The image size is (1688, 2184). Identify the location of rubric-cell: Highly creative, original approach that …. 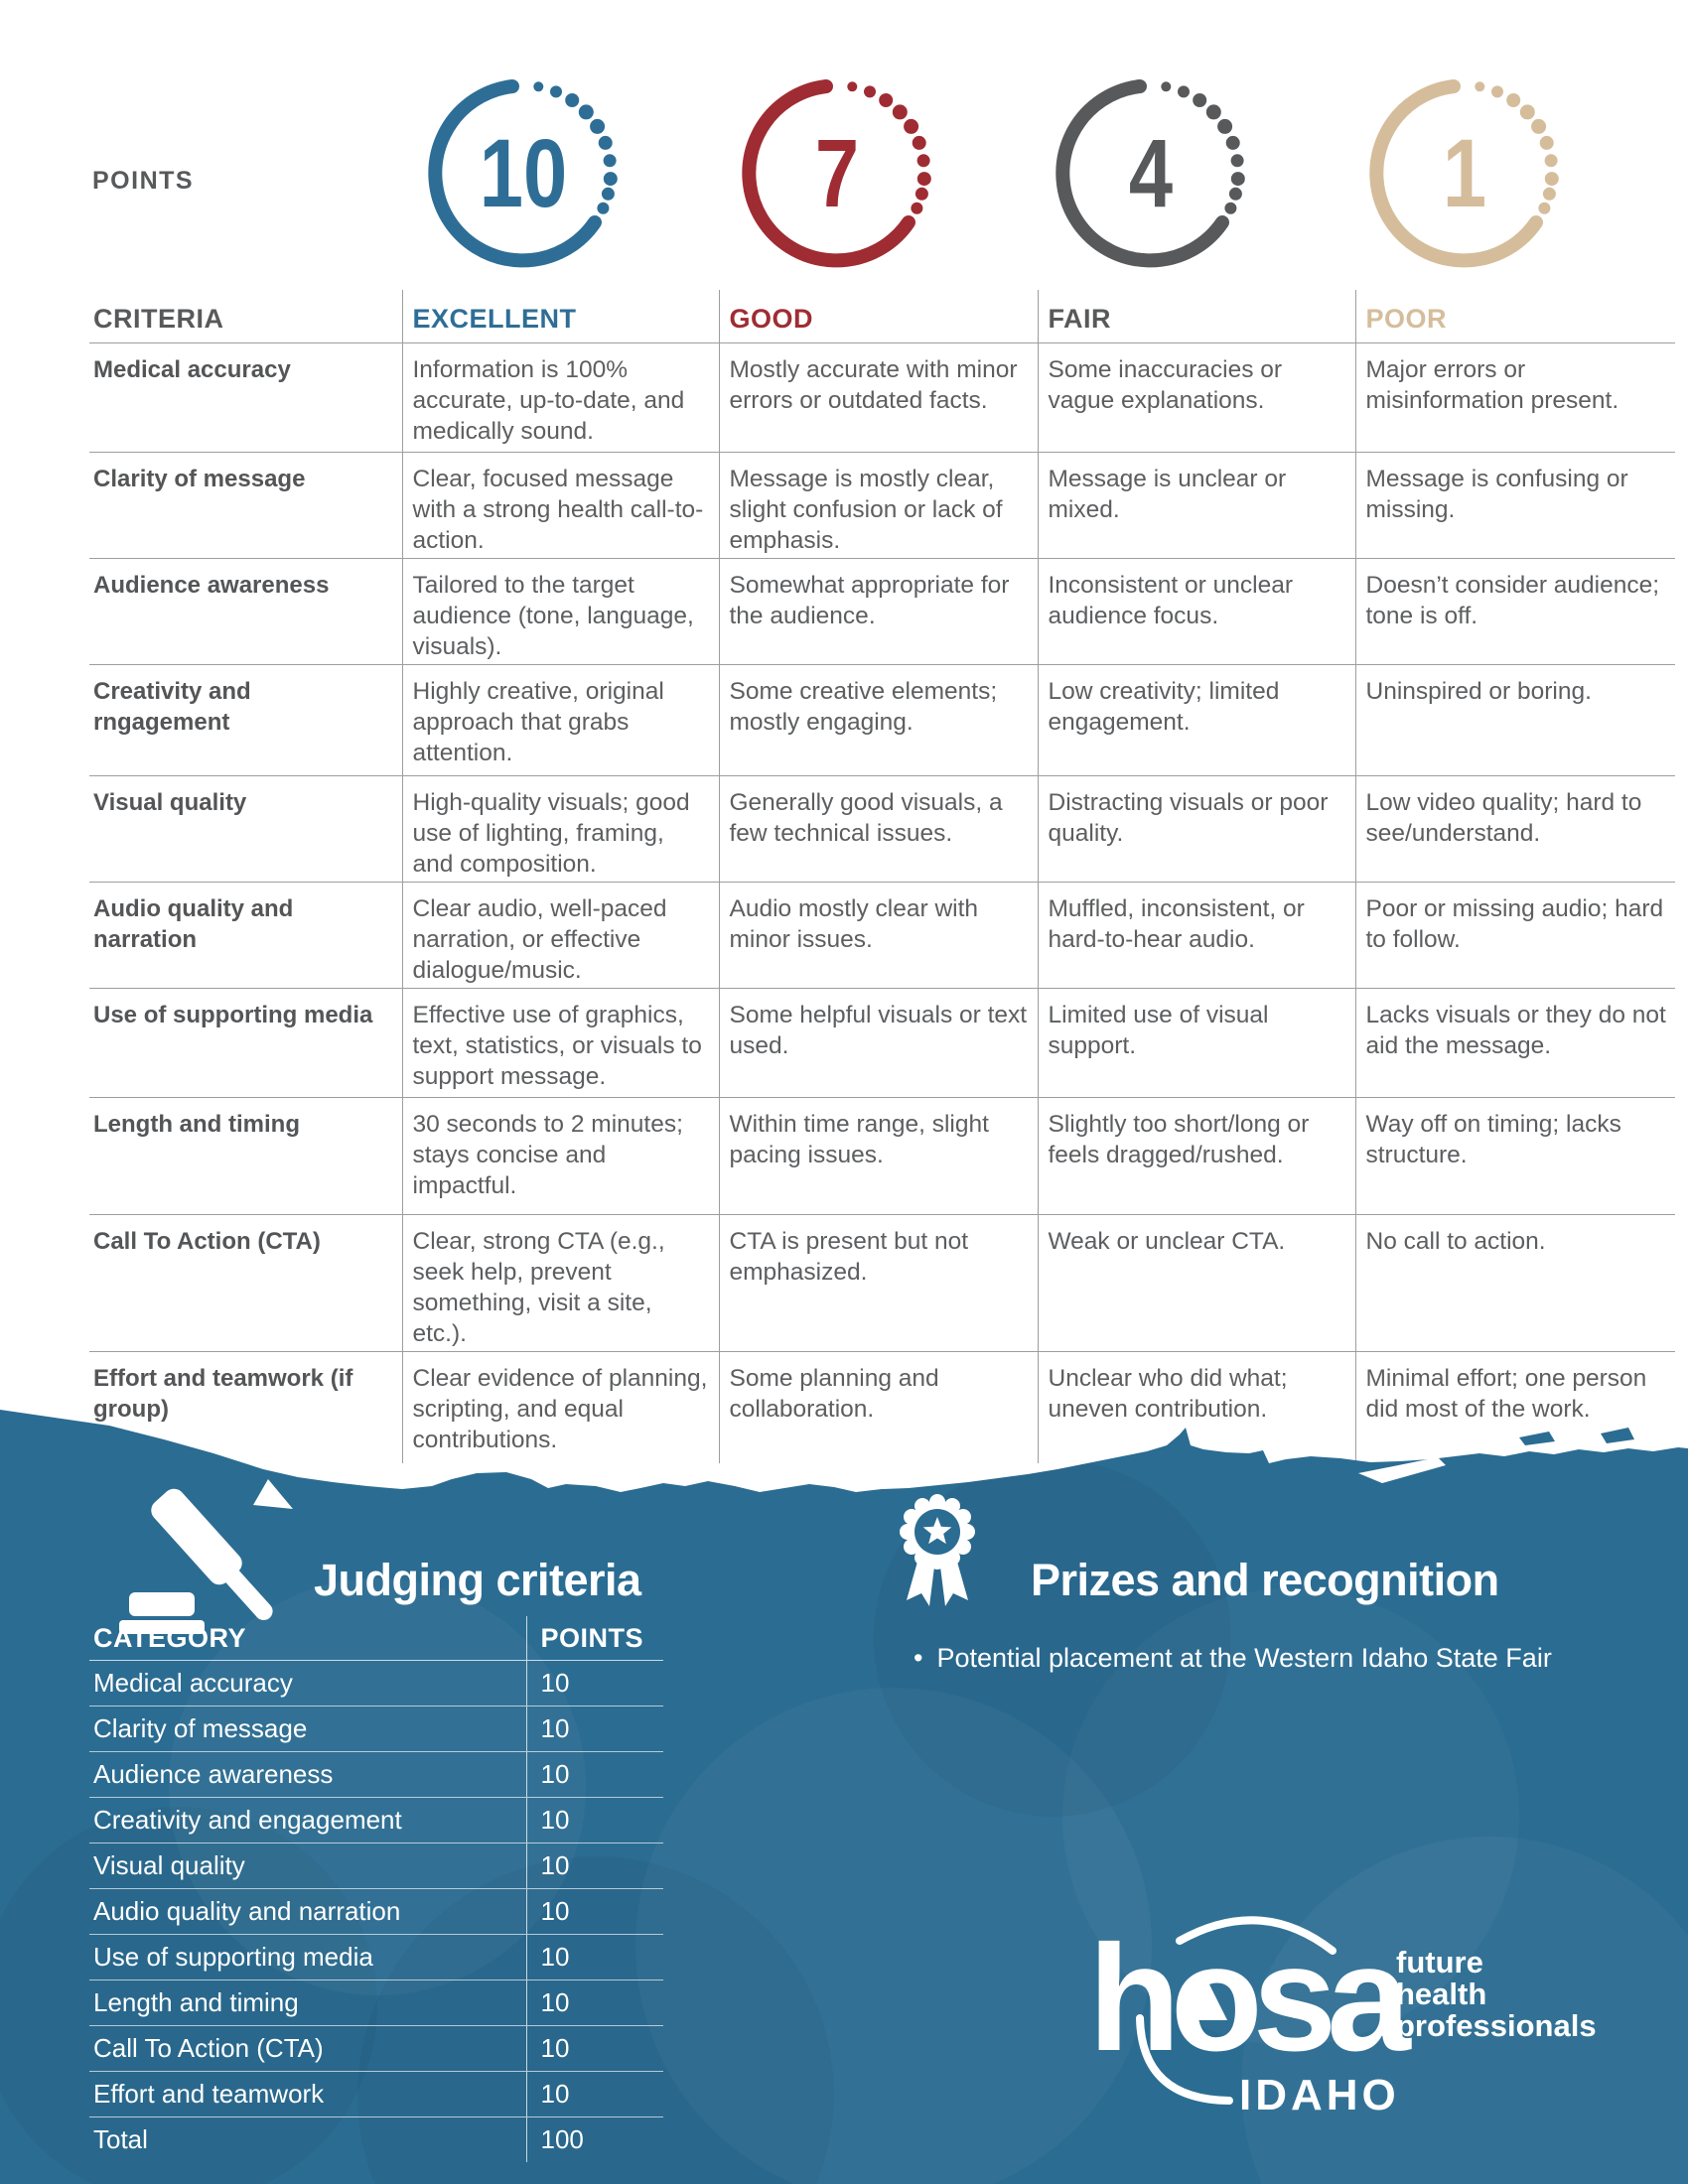
(560, 720).